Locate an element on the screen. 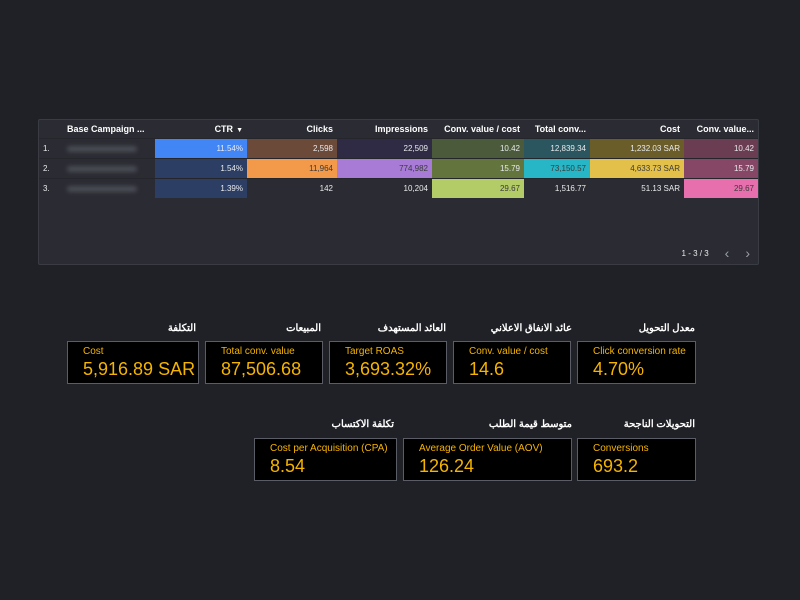 This screenshot has height=600, width=800. sort-descending-icon: ▼ is located at coordinates (239, 130).